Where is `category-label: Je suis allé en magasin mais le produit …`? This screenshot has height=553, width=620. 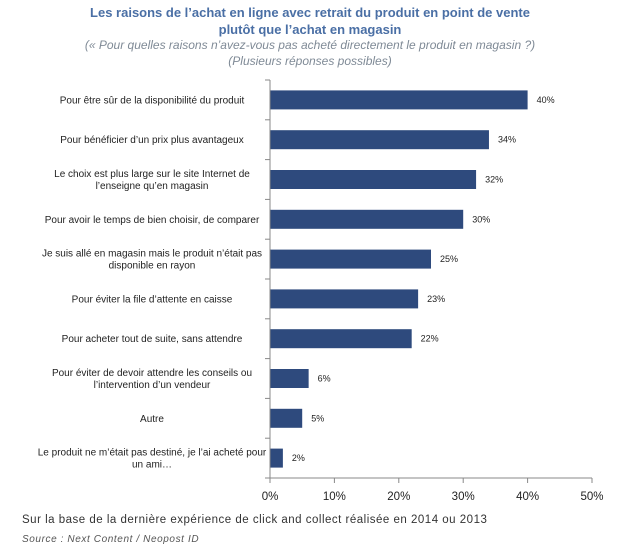
category-label: Je suis allé en magasin mais le produit … is located at coordinates (152, 260).